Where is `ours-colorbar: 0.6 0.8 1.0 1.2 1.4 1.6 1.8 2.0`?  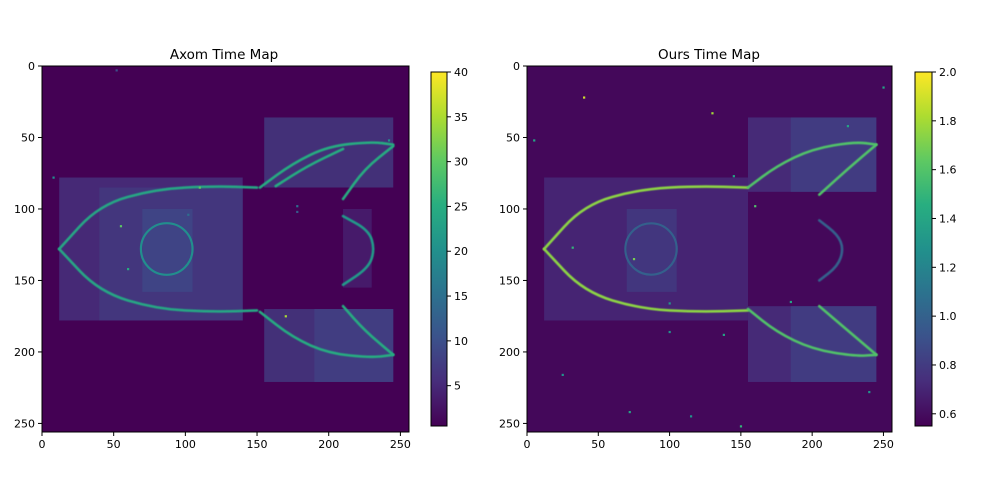
ours-colorbar: 0.6 0.8 1.0 1.2 1.4 1.6 1.8 2.0 is located at coordinates (935, 246).